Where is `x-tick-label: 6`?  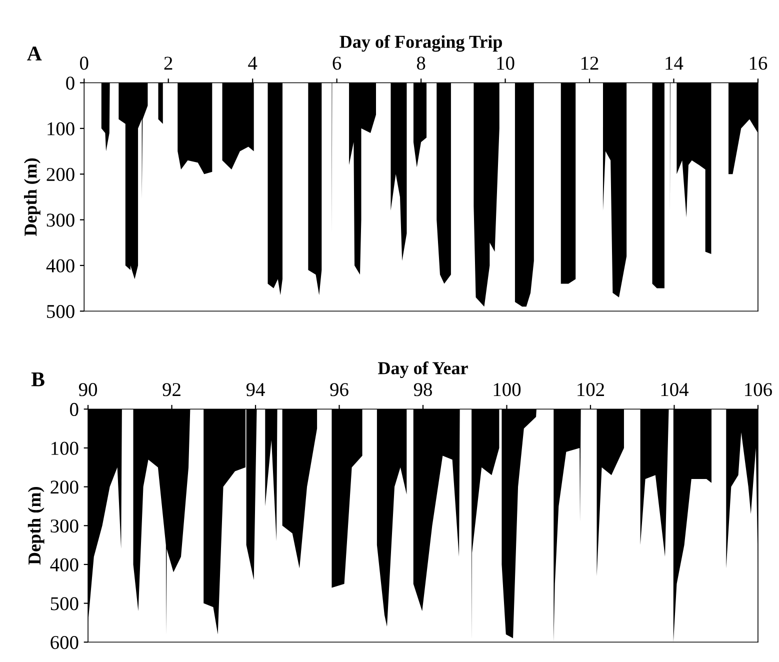
x-tick-label: 6 is located at coordinates (337, 63).